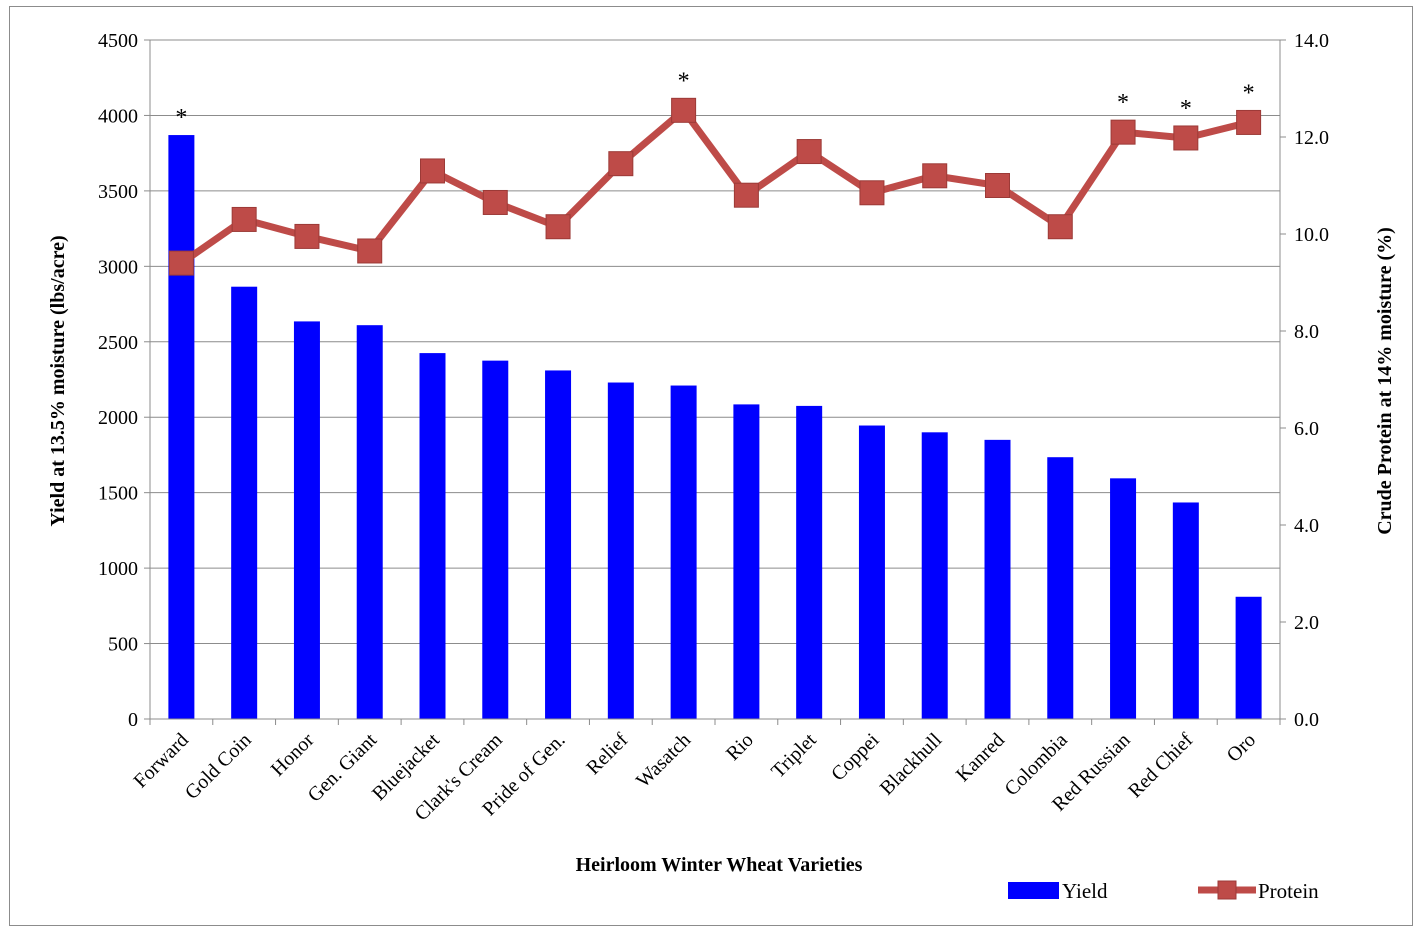 The height and width of the screenshot is (931, 1419). Describe the element at coordinates (1242, 748) in the screenshot. I see `x-tick-label: Oro` at that location.